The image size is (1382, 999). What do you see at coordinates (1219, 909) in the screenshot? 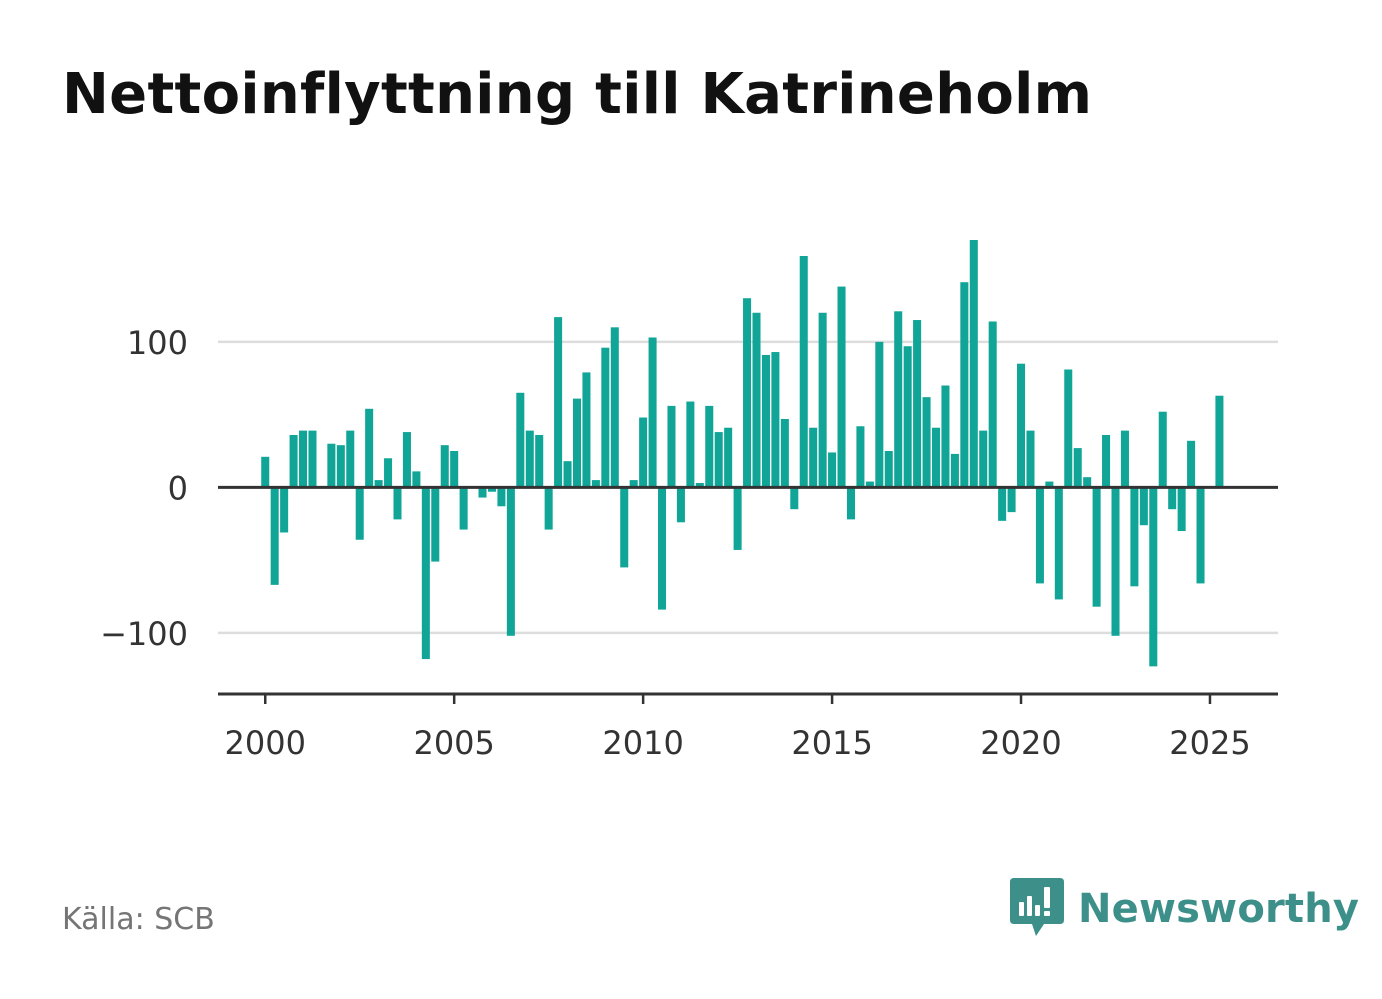
I see `brand-name: Newsworthy` at bounding box center [1219, 909].